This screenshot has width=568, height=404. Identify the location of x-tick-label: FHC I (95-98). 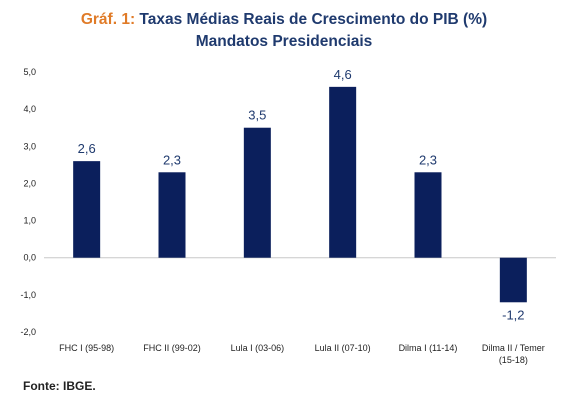
(86, 348).